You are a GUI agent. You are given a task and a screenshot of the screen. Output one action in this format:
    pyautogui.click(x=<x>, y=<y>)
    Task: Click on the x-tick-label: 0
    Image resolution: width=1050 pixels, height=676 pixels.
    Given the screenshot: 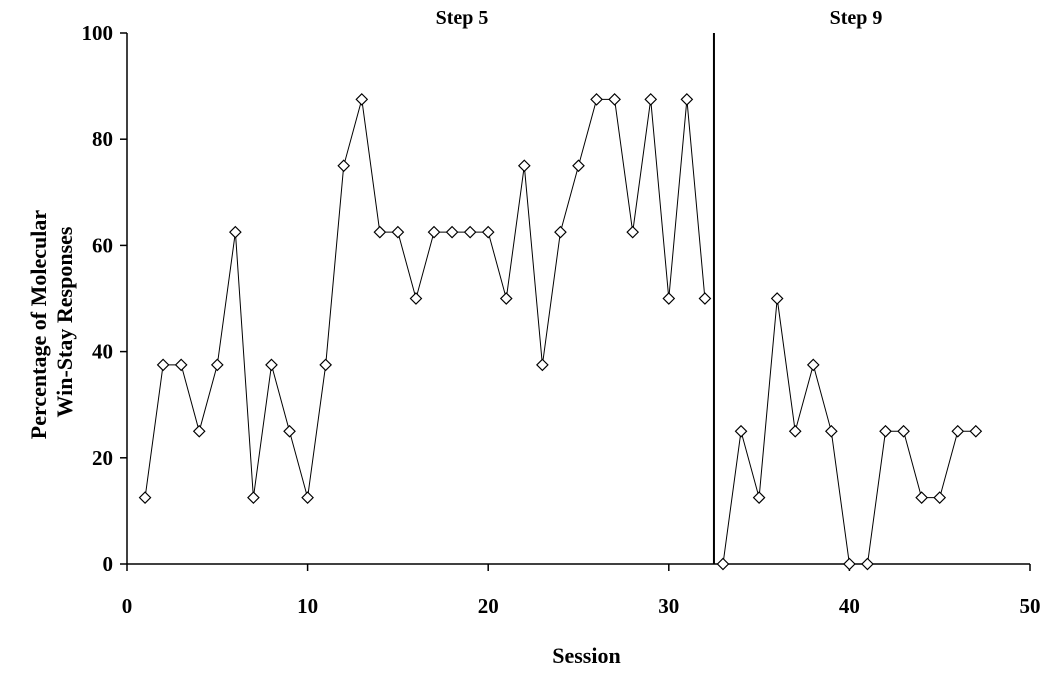 What is the action you would take?
    pyautogui.click(x=127, y=606)
    